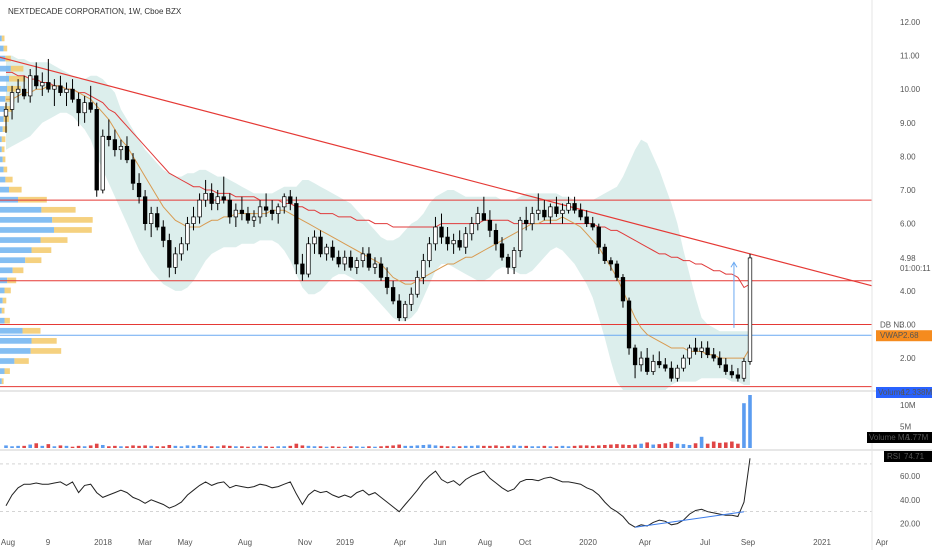 The width and height of the screenshot is (932, 550). I want to click on price-tick-label: 12.00, so click(910, 22).